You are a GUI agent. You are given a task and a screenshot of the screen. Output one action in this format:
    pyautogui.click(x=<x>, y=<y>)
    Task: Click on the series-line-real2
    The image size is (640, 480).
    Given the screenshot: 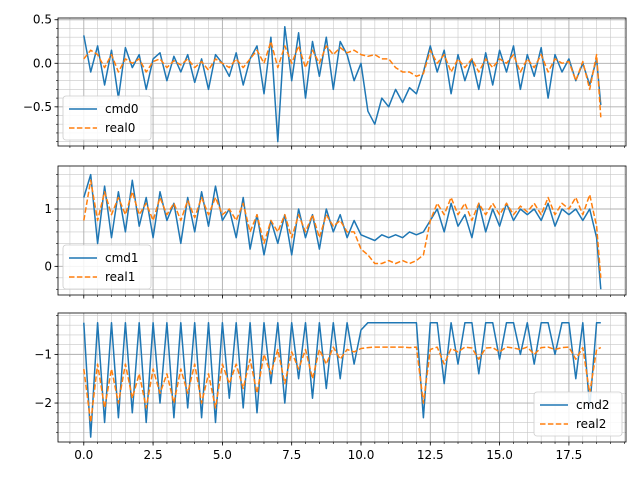 What is the action you would take?
    pyautogui.click(x=342, y=385)
    